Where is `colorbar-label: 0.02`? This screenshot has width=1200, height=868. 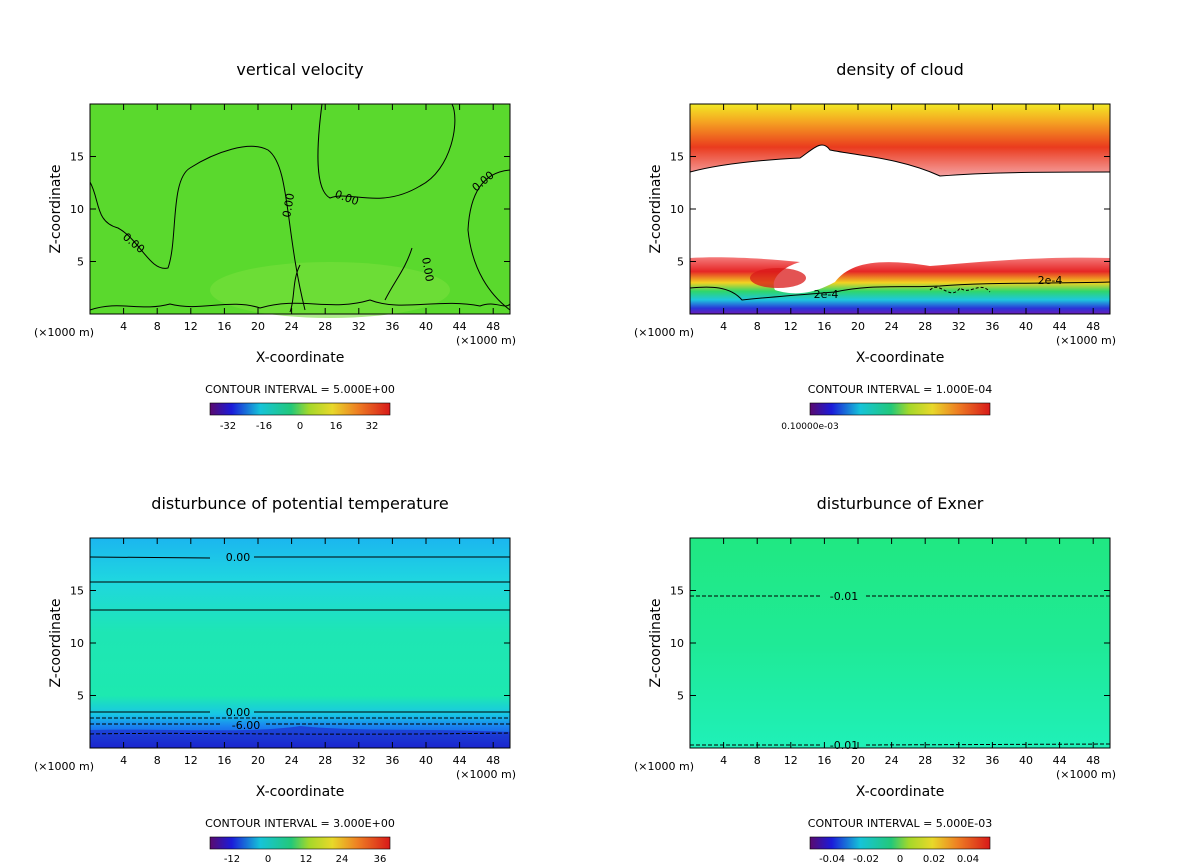
colorbar-label: 0.02 is located at coordinates (934, 859).